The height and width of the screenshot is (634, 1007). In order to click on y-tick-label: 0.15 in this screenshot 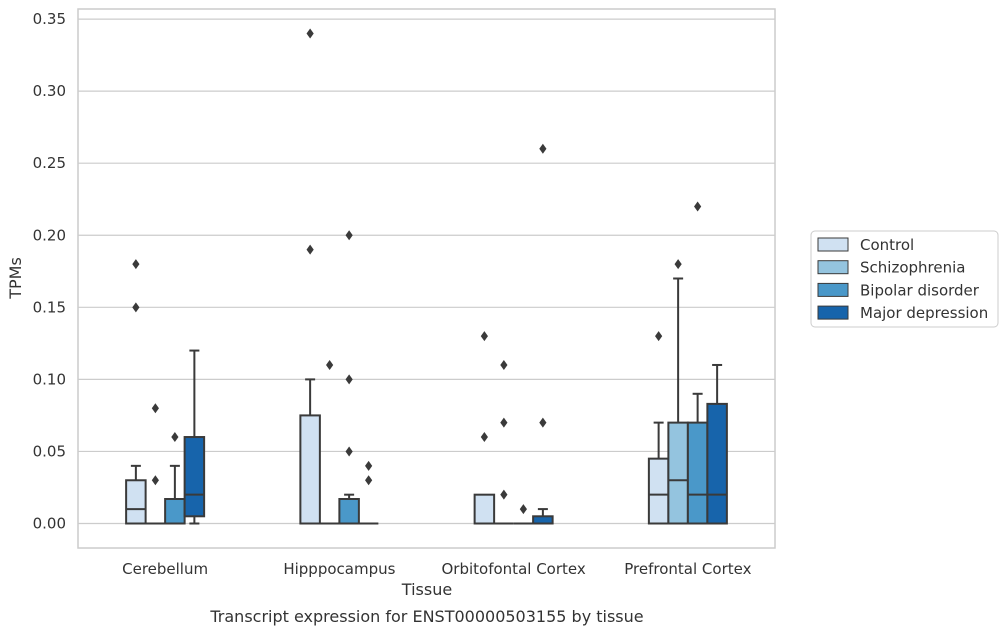, I will do `click(49, 307)`.